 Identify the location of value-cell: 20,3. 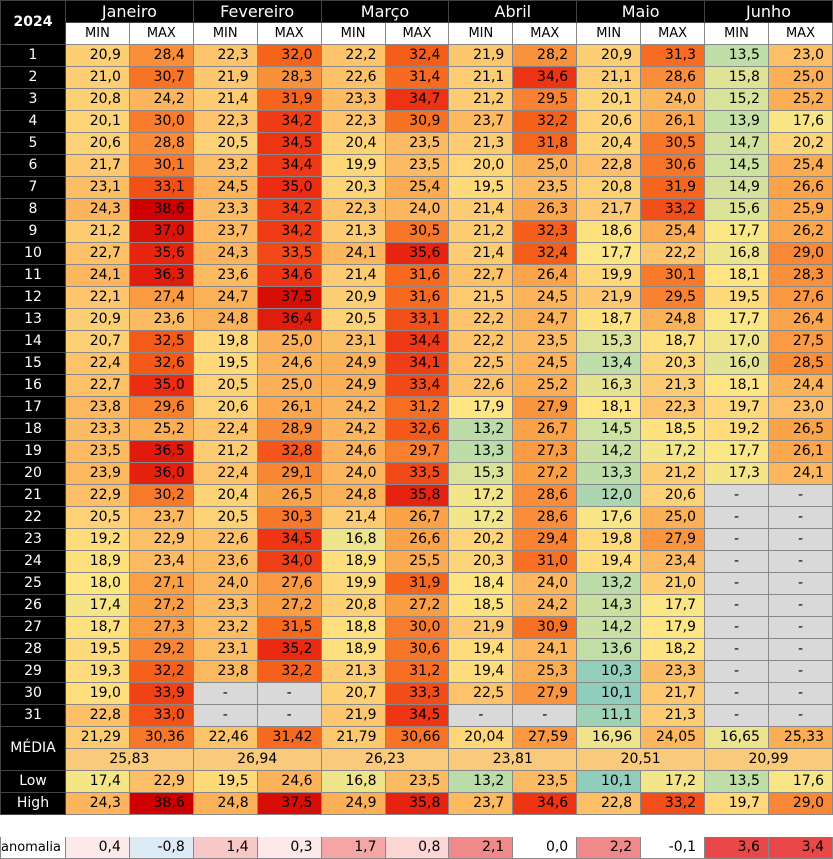
(673, 363).